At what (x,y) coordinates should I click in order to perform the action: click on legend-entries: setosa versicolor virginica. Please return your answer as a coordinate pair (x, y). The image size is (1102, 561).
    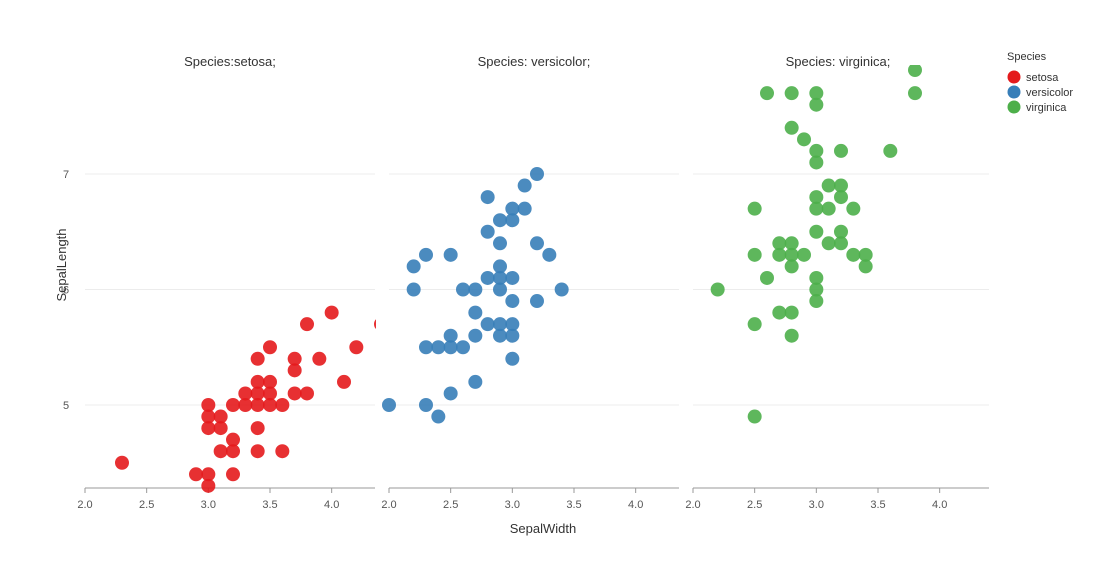
    Looking at the image, I should click on (1040, 92).